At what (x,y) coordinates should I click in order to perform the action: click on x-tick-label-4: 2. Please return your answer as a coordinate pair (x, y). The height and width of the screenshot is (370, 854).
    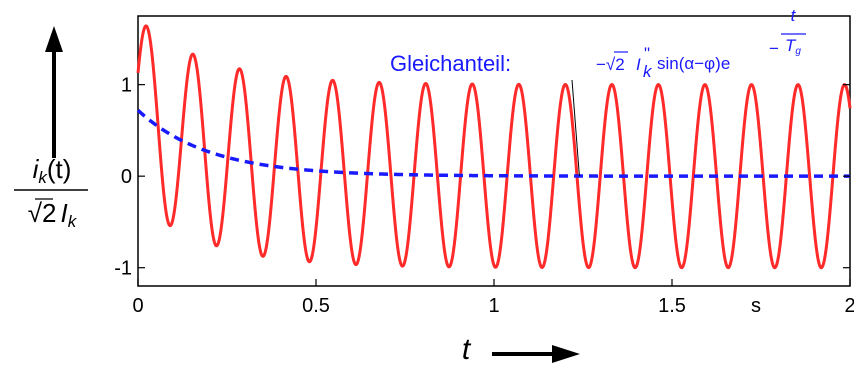
    Looking at the image, I should click on (849, 306).